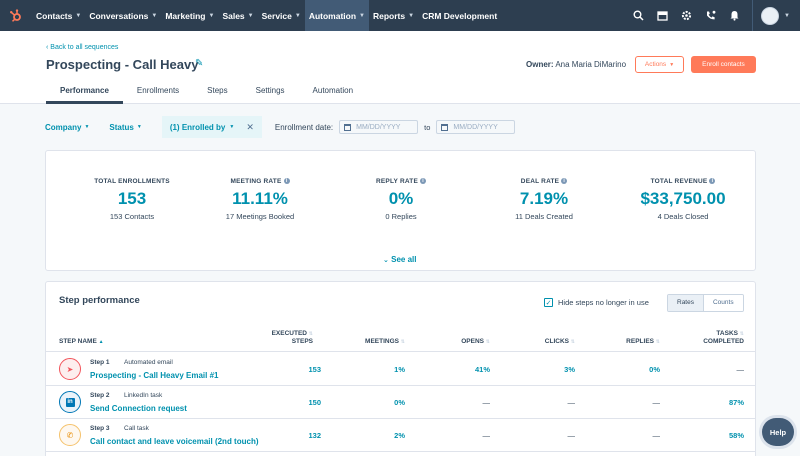 The width and height of the screenshot is (800, 456). I want to click on close-icon: ✕, so click(250, 126).